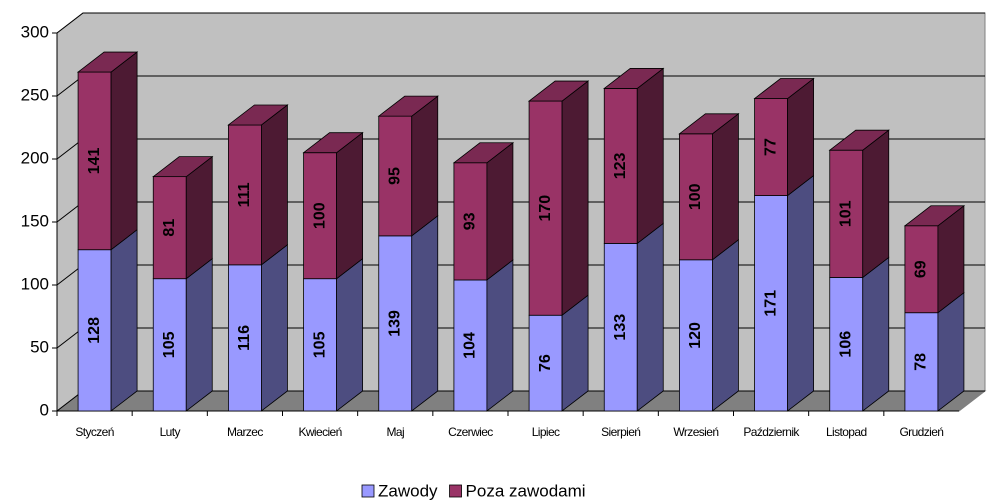 This screenshot has height=501, width=992. I want to click on x-tick-label: Czerwiec, so click(470, 432).